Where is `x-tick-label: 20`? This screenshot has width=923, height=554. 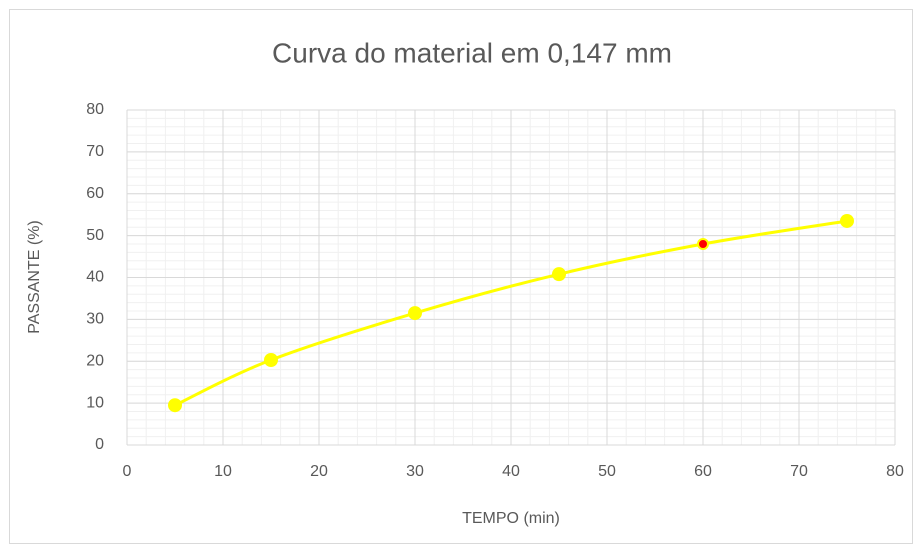
x-tick-label: 20 is located at coordinates (319, 471).